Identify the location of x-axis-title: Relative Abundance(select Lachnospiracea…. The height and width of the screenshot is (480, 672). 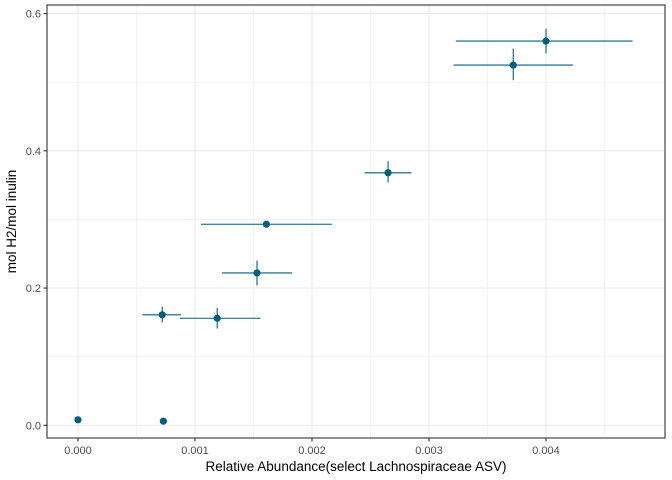
(356, 466).